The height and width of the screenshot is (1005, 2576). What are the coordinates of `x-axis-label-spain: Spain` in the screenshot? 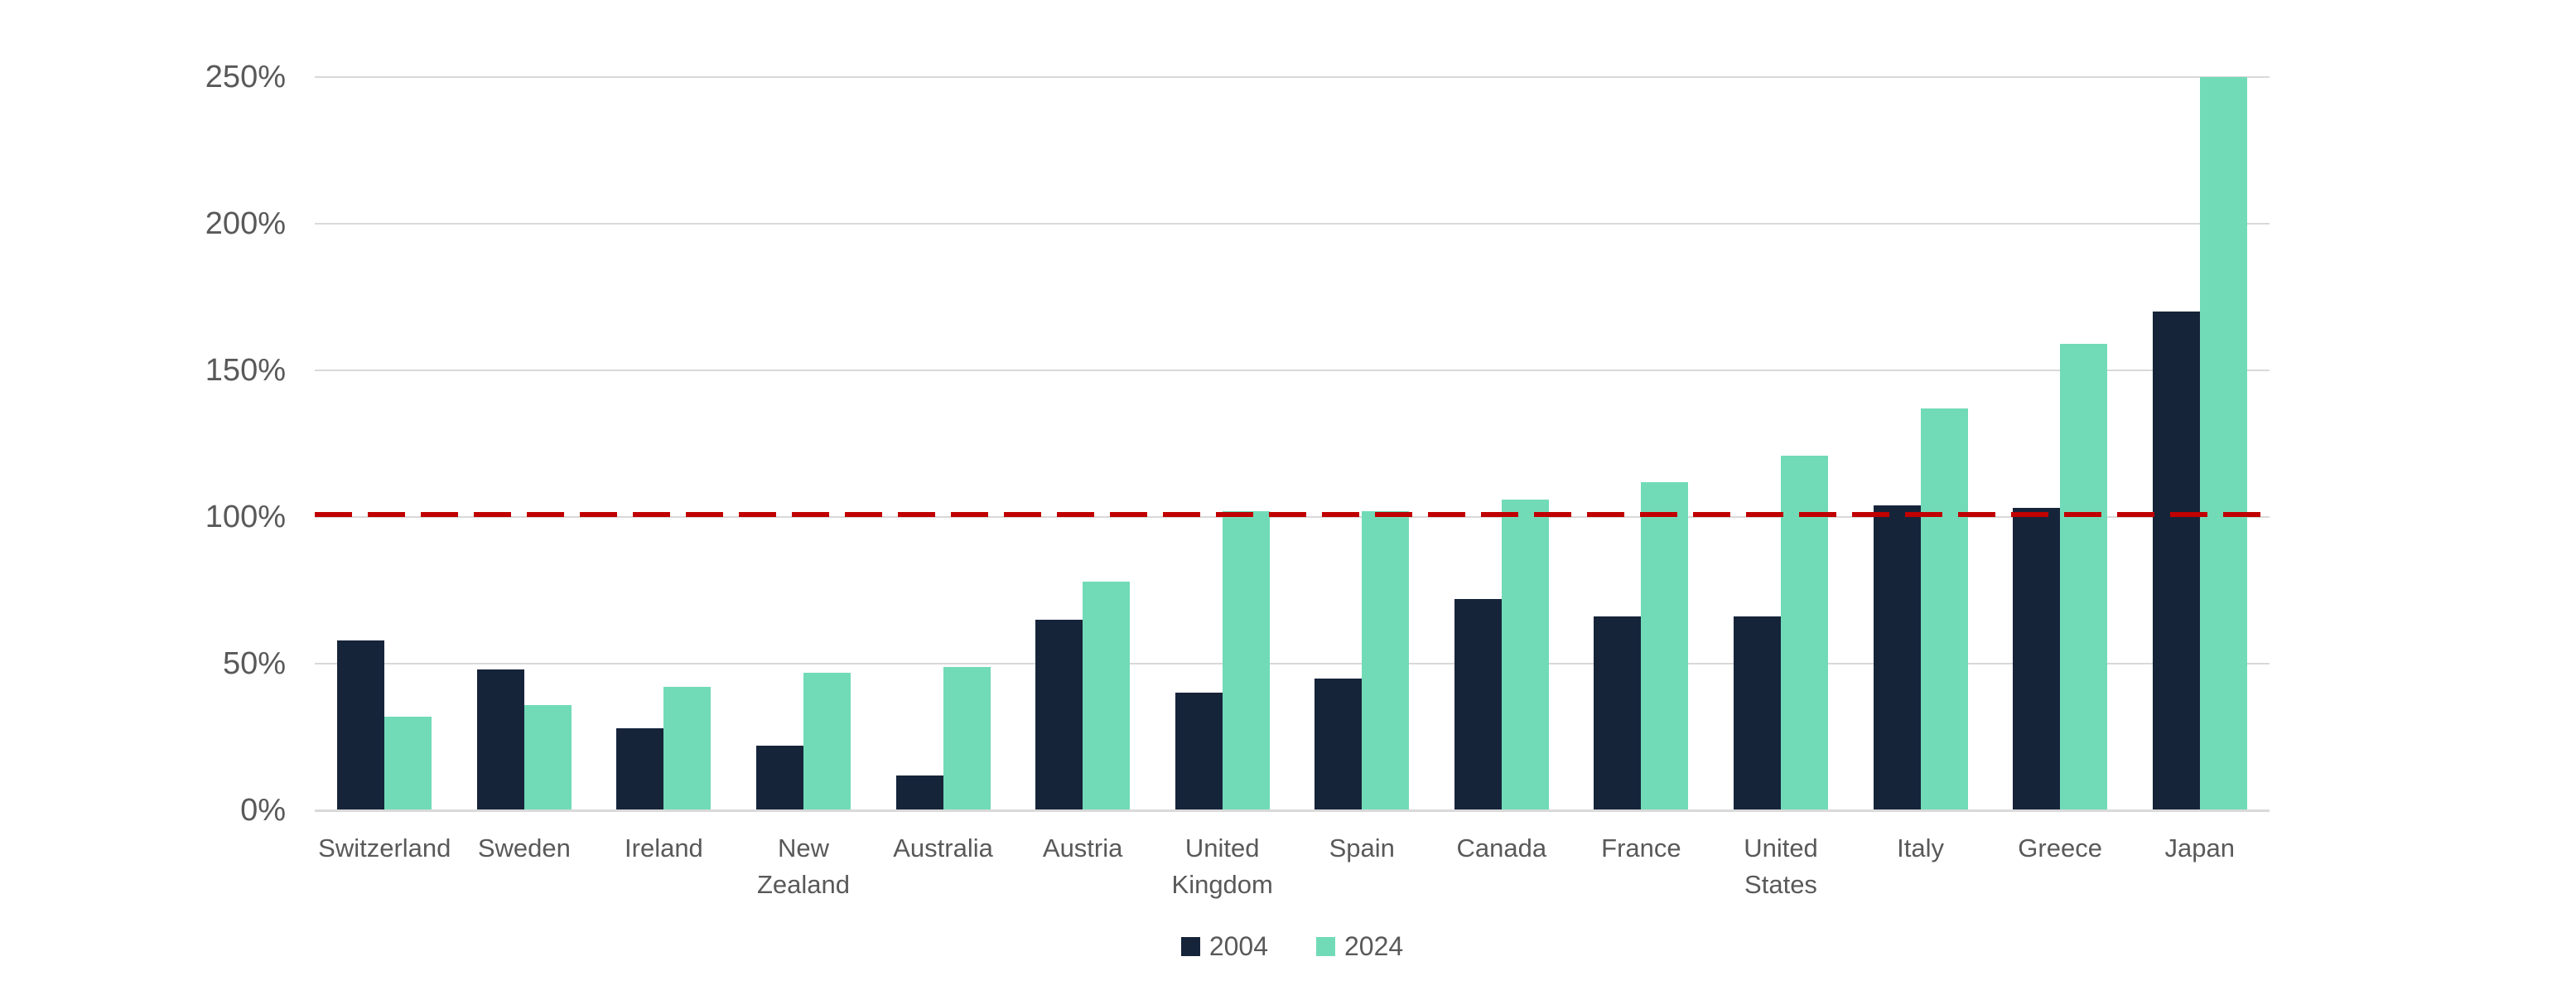 It's located at (1362, 847).